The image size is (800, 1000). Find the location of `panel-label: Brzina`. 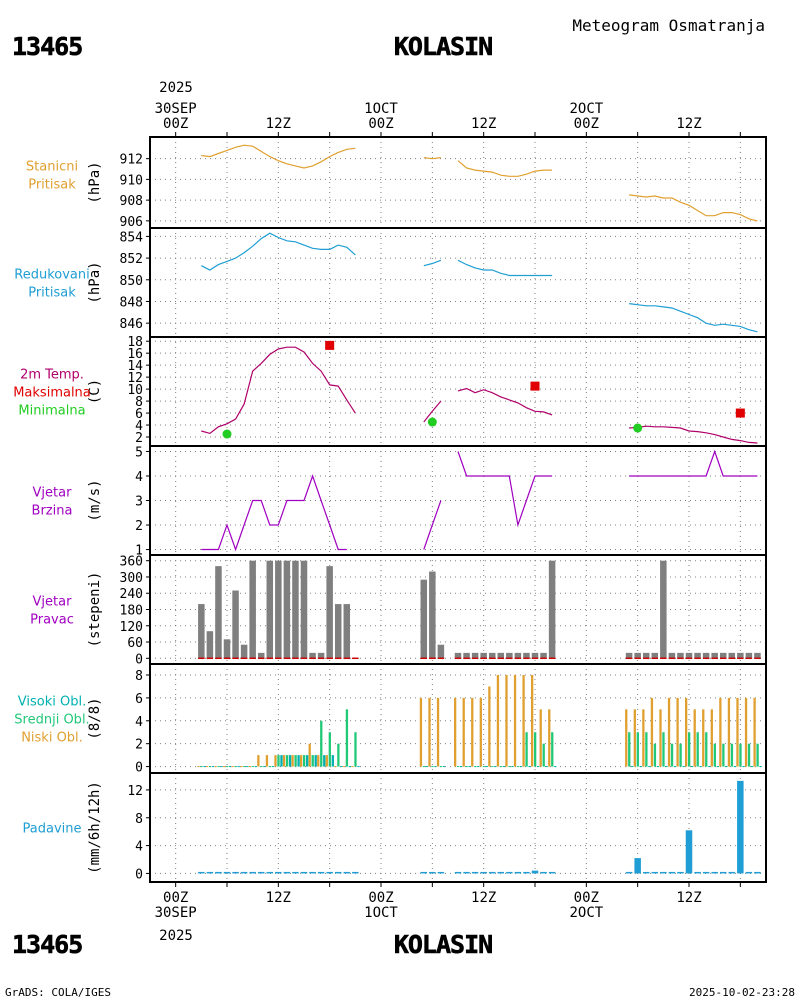

panel-label: Brzina is located at coordinates (52, 511).